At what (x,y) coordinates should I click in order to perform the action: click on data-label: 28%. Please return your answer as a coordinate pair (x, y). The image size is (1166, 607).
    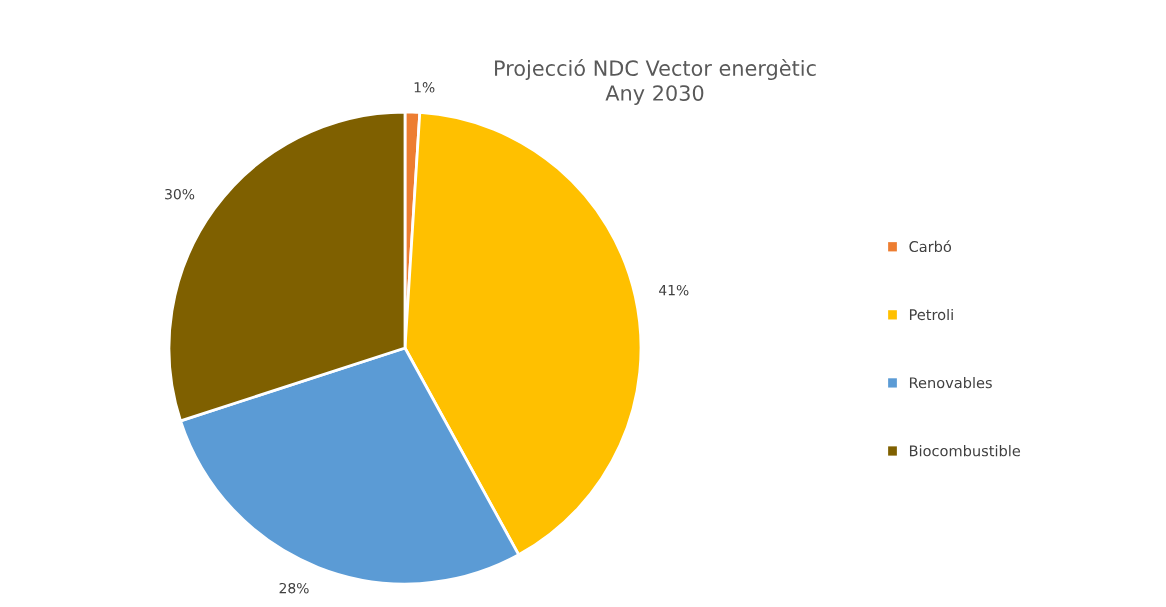
    Looking at the image, I should click on (294, 588).